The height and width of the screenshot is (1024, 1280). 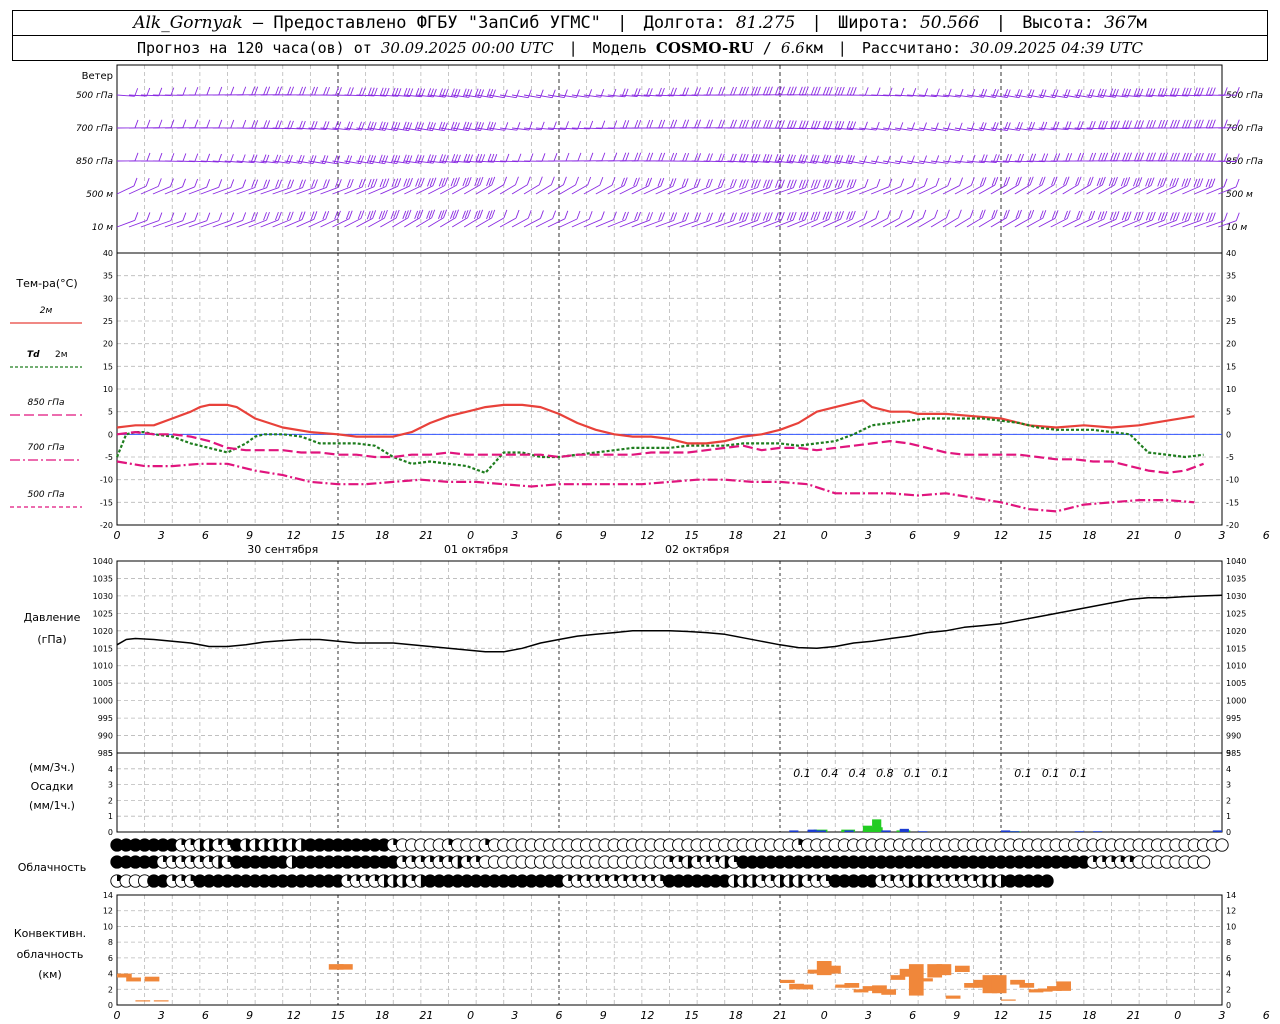 What do you see at coordinates (106, 502) in the screenshot?
I see `y-tick-label: -15` at bounding box center [106, 502].